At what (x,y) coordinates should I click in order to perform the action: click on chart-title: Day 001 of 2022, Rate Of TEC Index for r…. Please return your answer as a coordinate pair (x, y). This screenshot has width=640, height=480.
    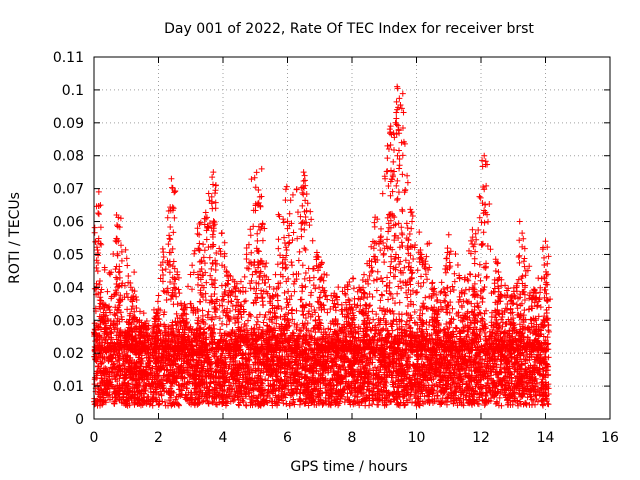
    Looking at the image, I should click on (349, 29).